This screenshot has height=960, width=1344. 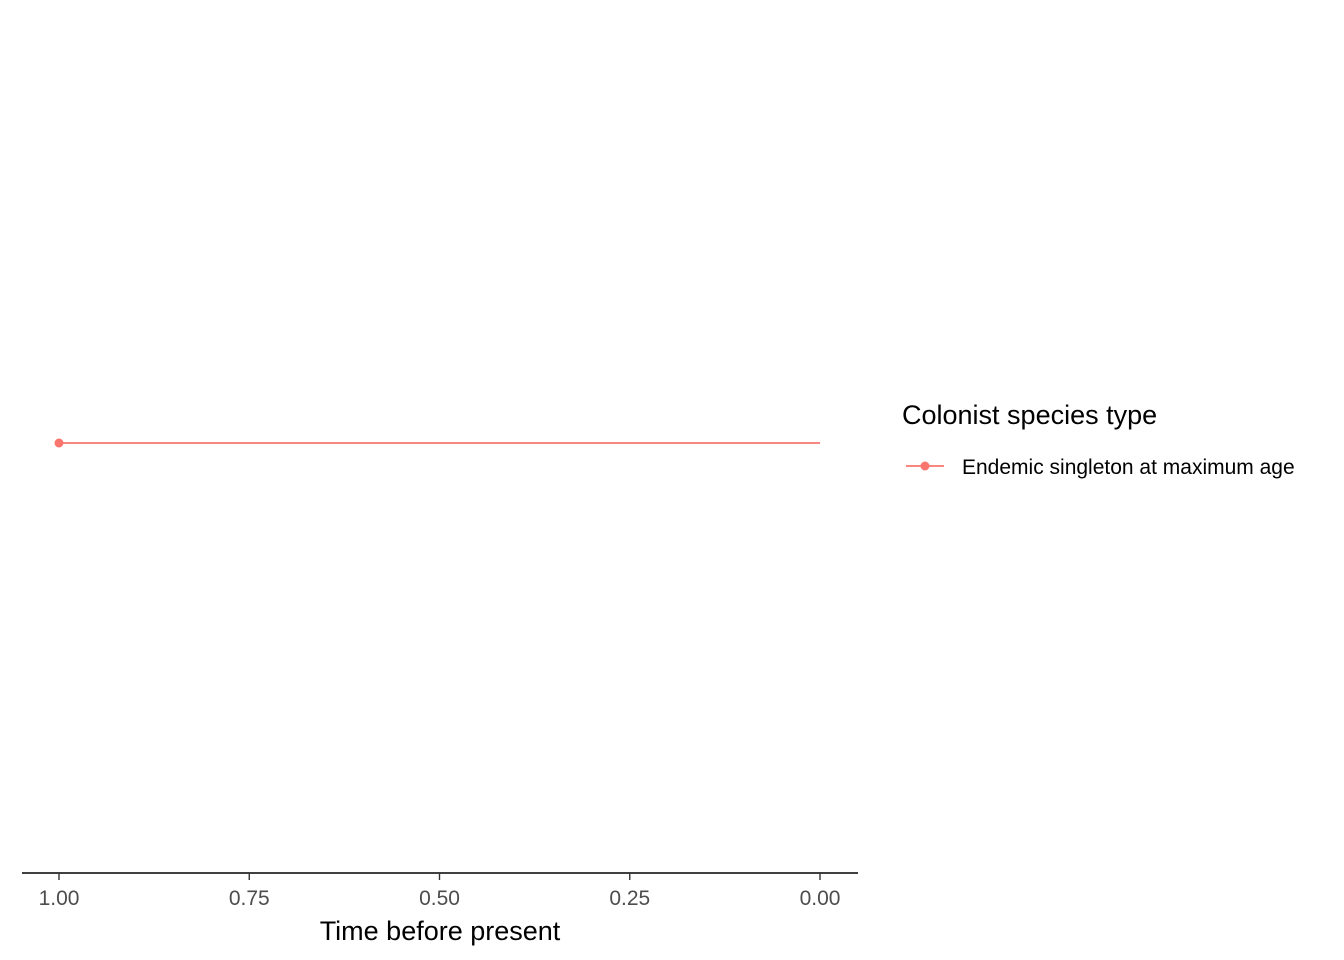 What do you see at coordinates (439, 898) in the screenshot?
I see `x-tick-label: 0.50` at bounding box center [439, 898].